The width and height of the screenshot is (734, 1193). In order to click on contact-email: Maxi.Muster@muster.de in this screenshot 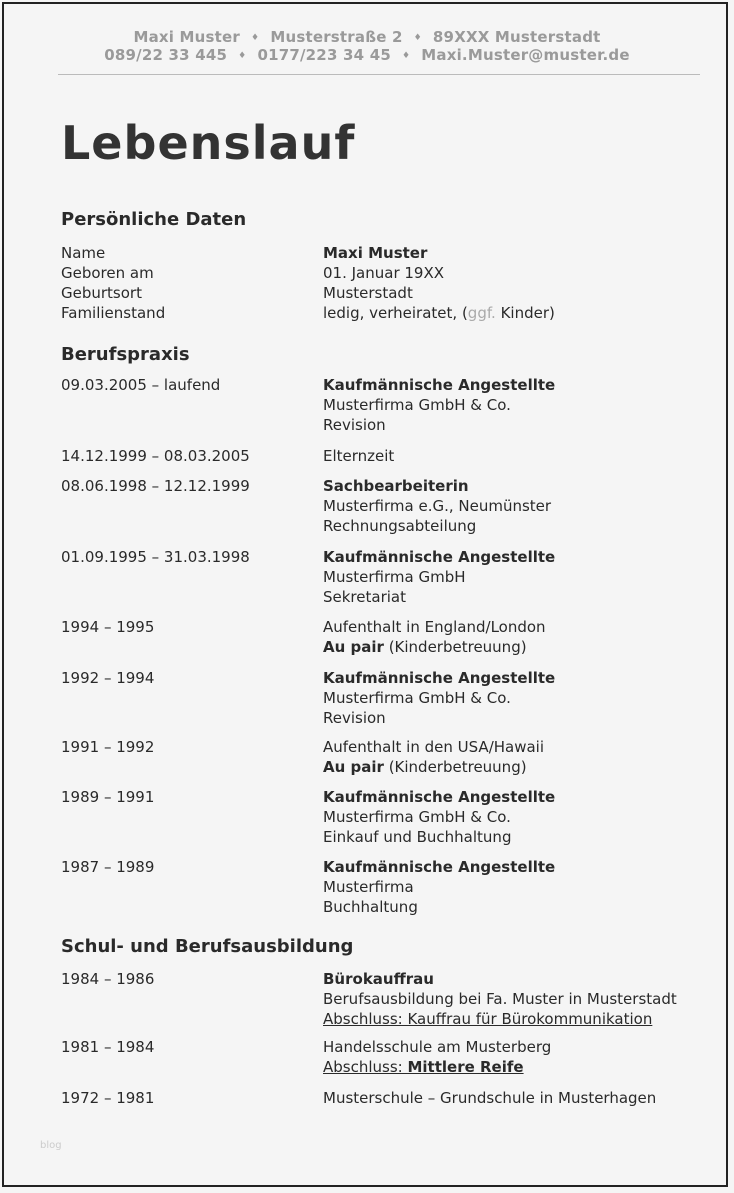, I will do `click(525, 55)`.